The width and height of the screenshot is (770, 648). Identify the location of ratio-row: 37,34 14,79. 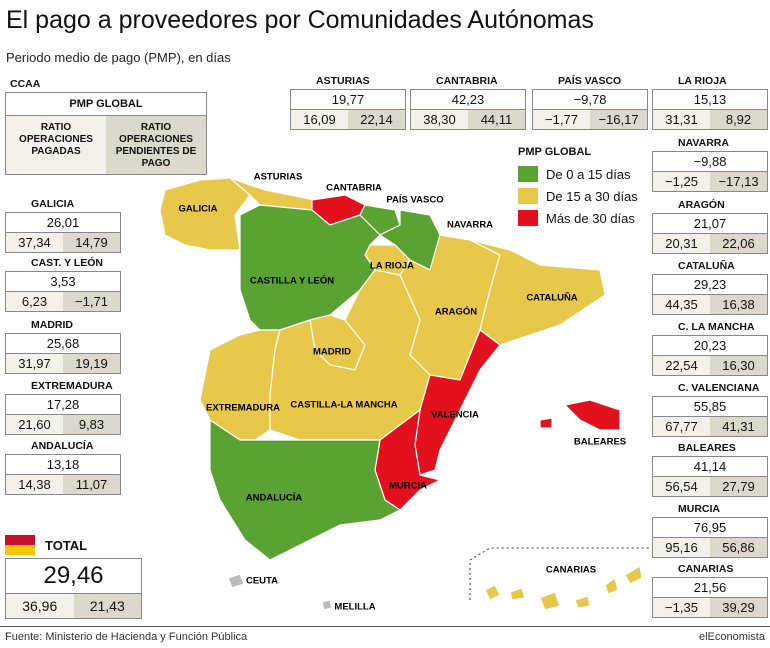
(63, 242).